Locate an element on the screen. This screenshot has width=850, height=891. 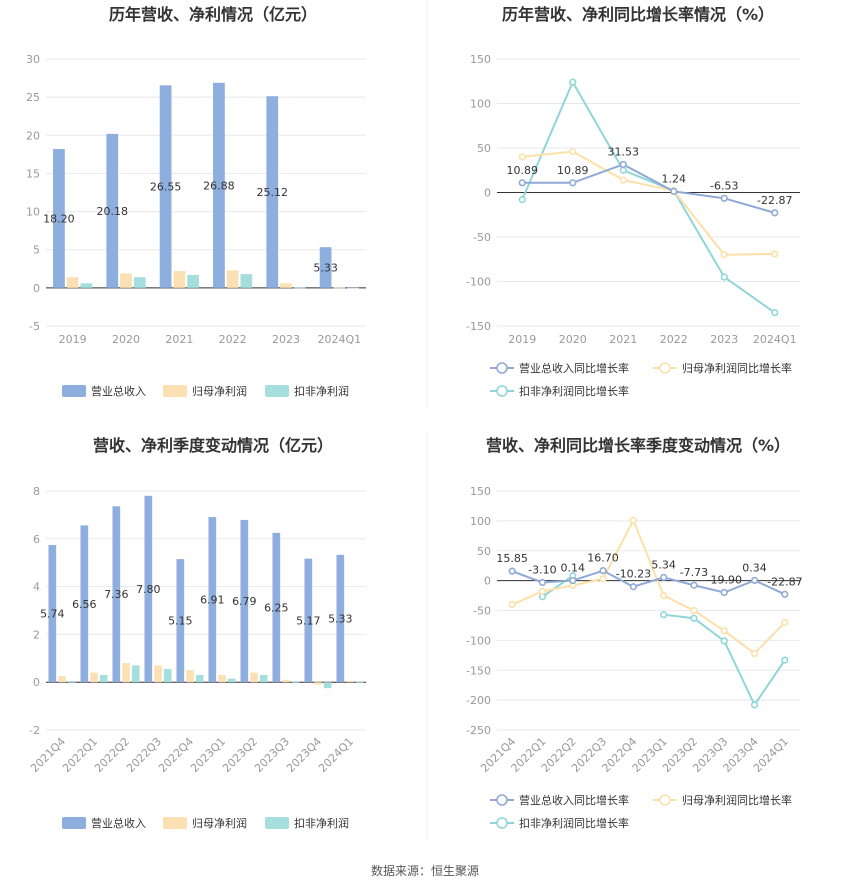
line-data-label: -10.23 is located at coordinates (633, 574).